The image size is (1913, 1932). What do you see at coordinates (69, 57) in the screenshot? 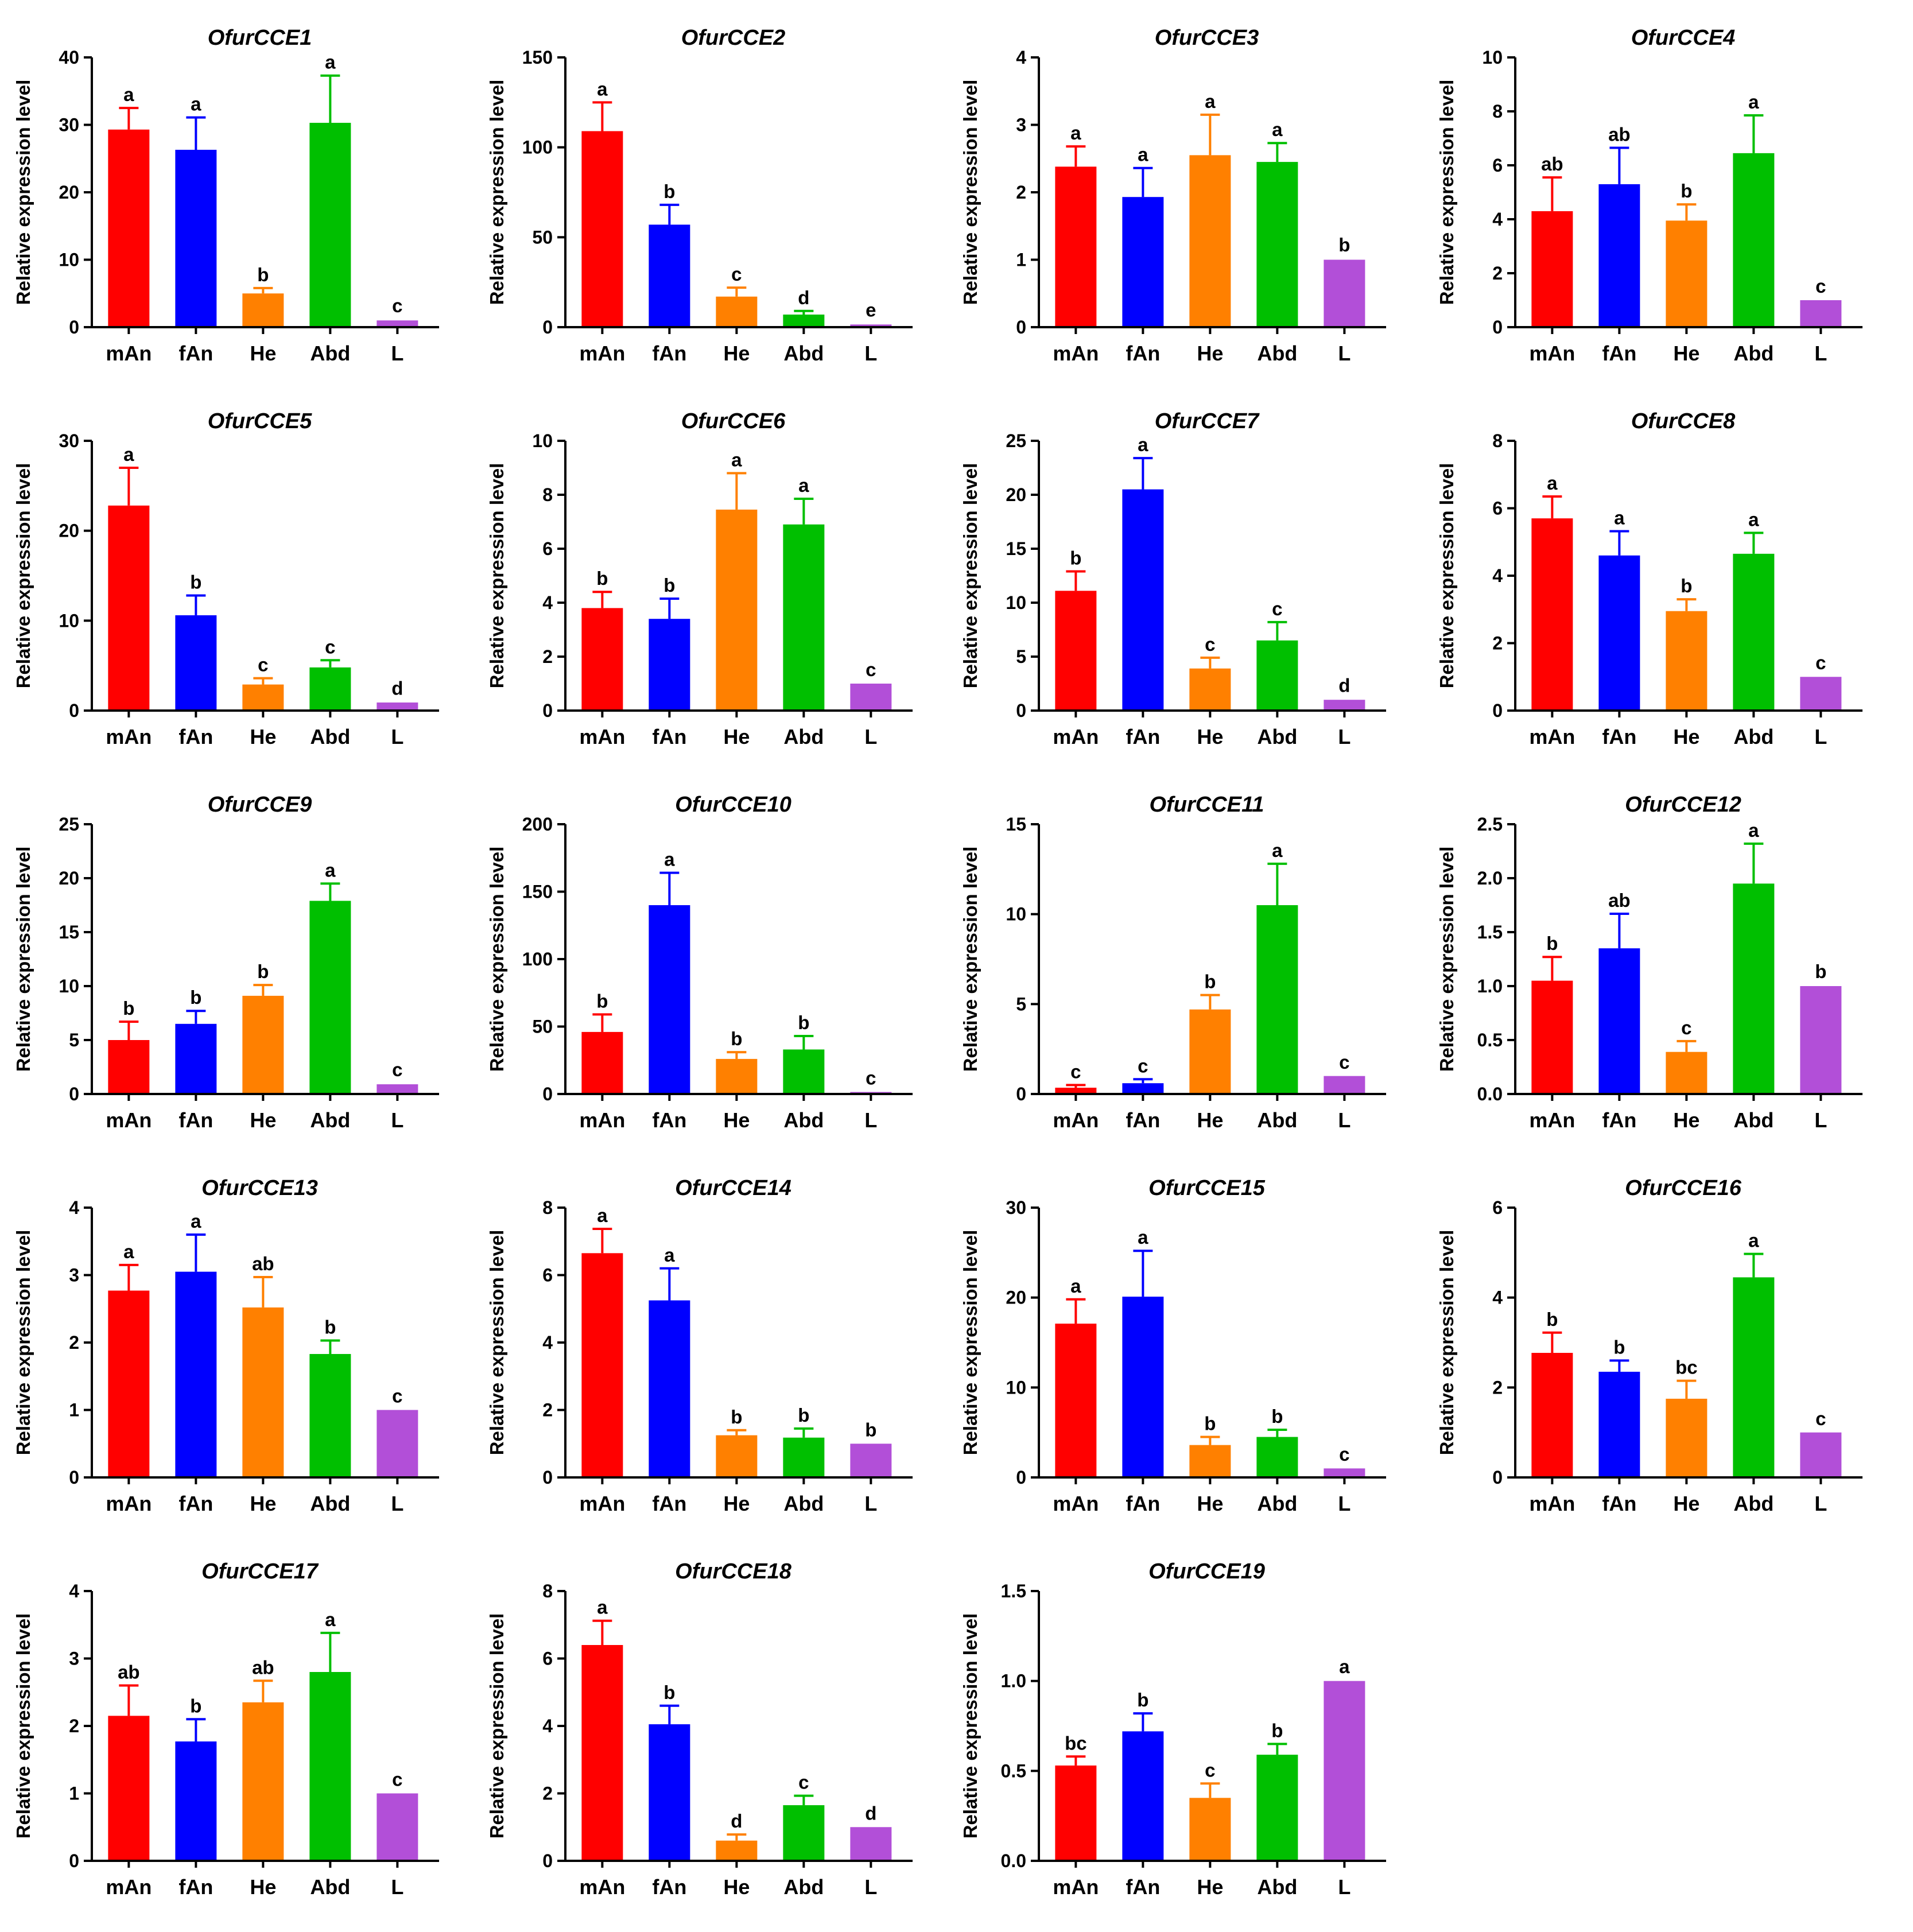
I see `y-tick-label: 40` at bounding box center [69, 57].